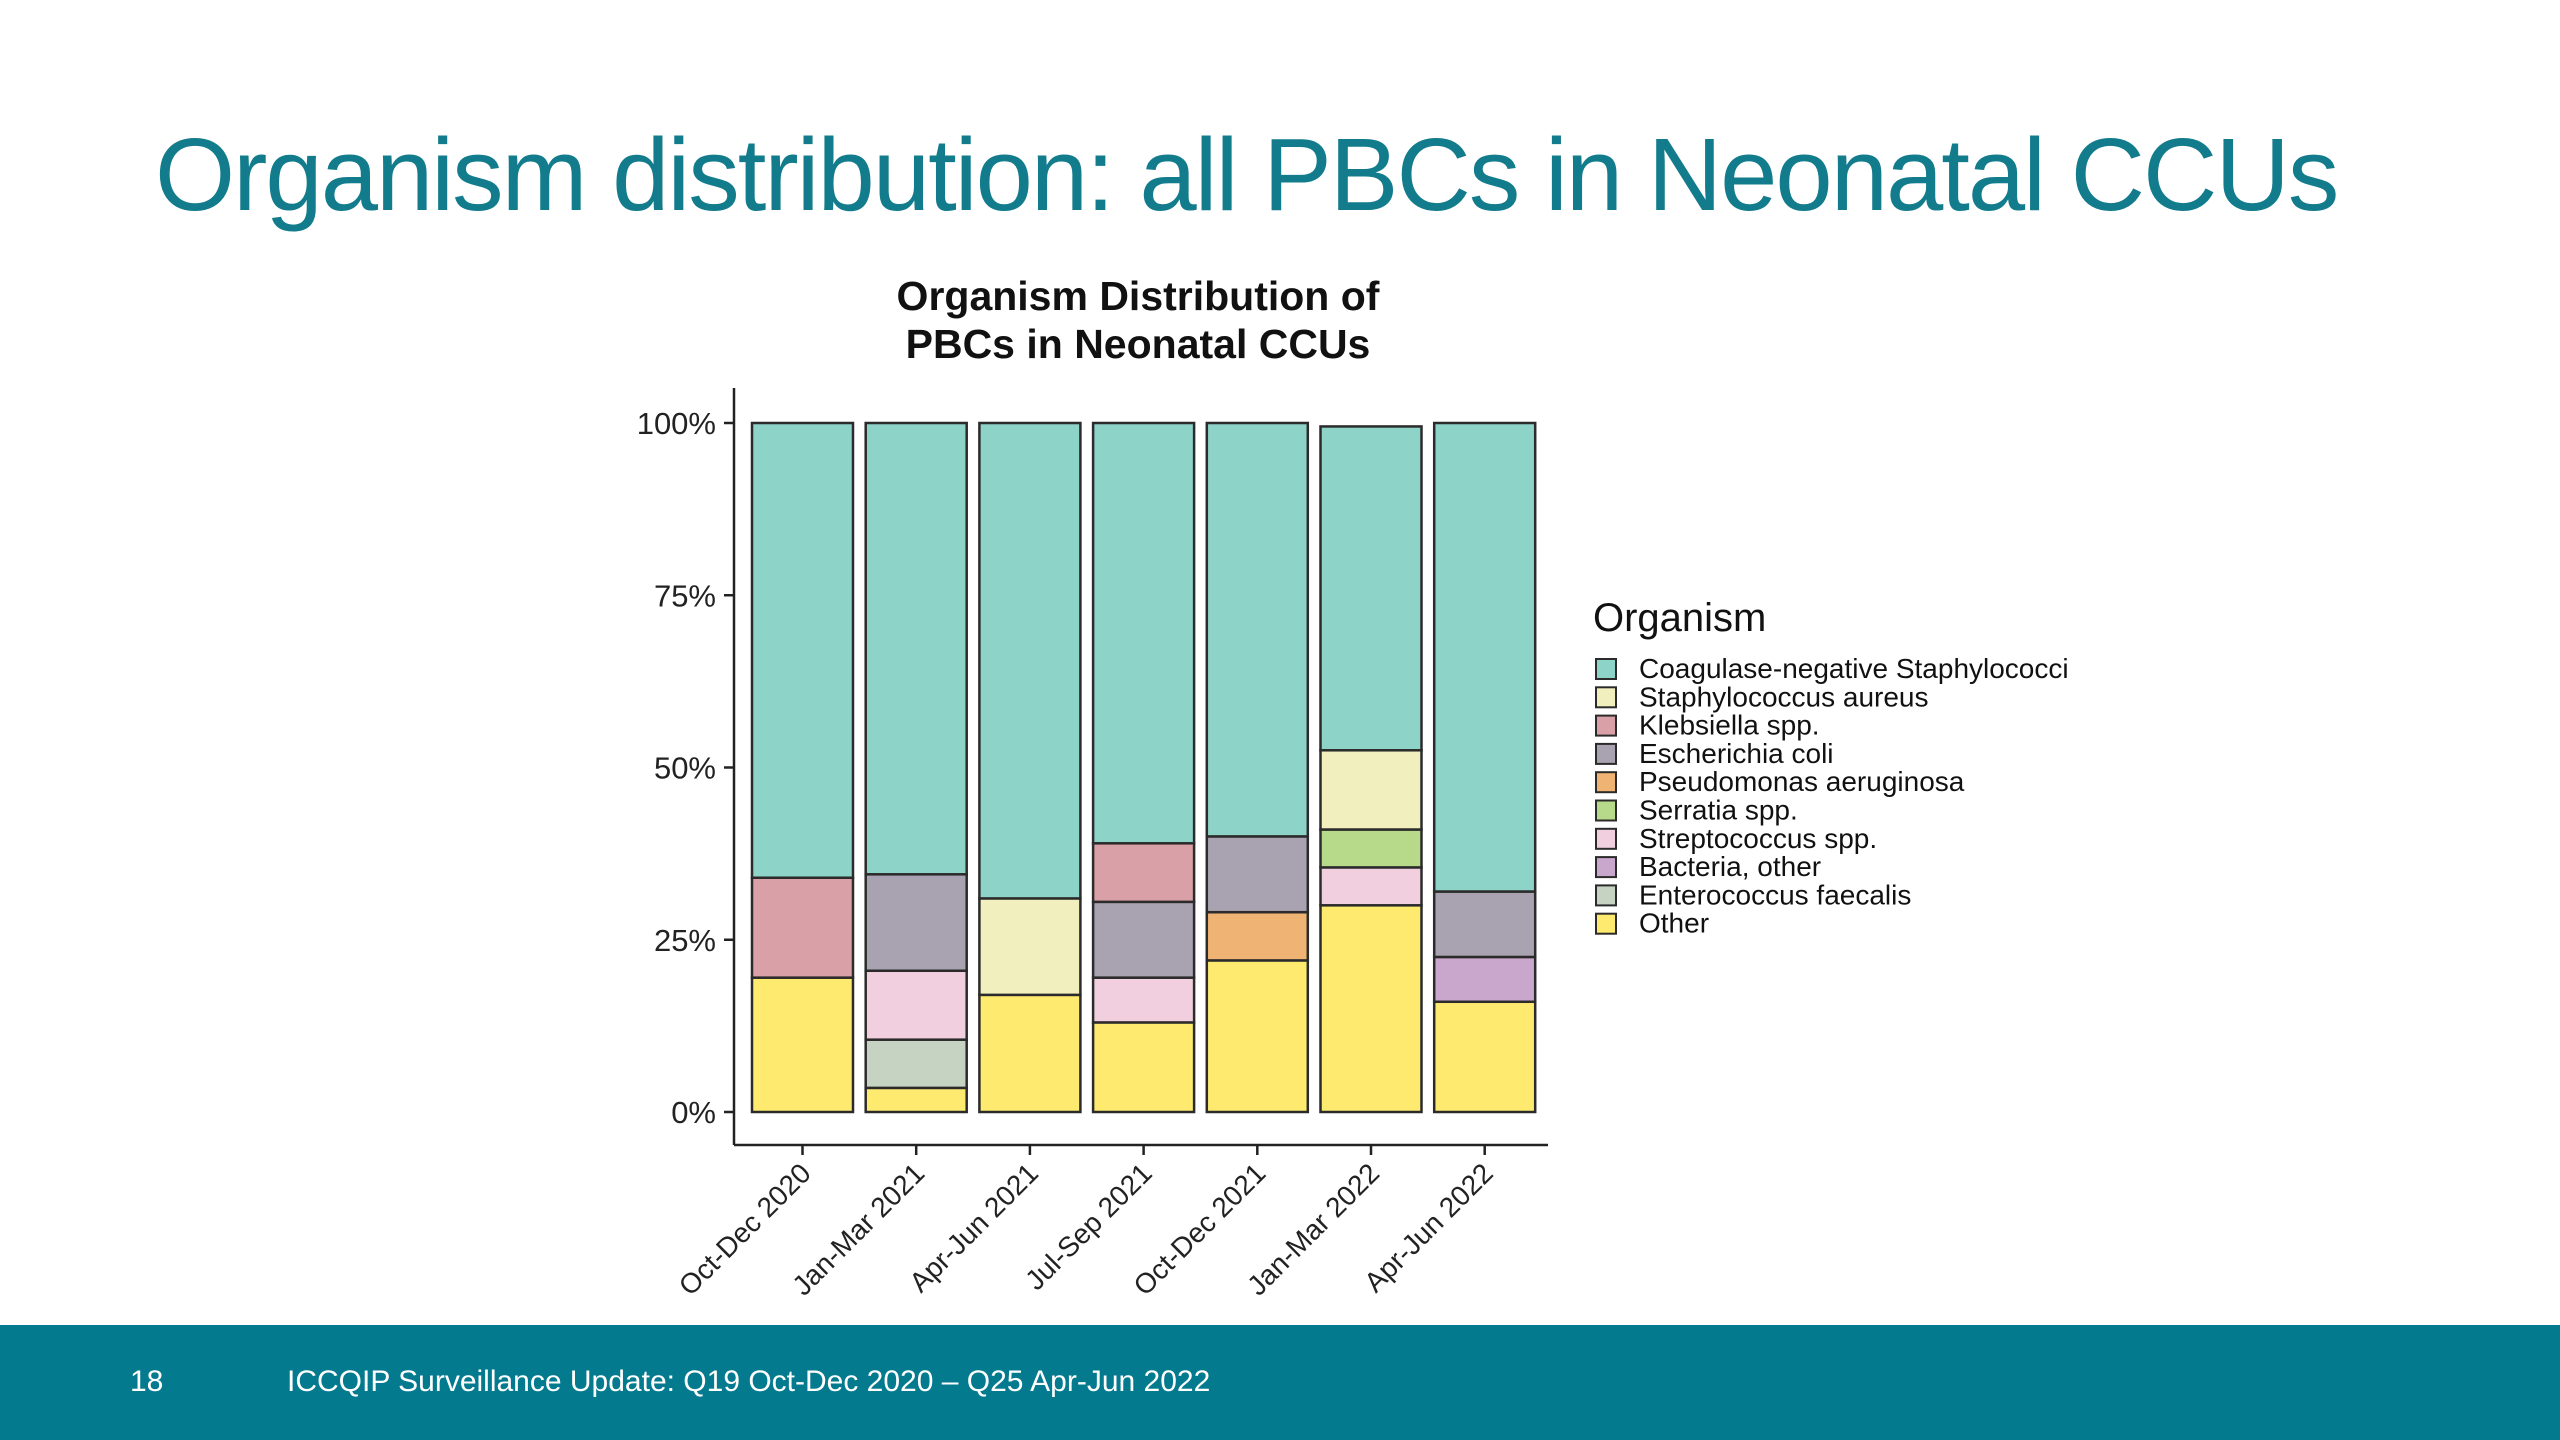 The image size is (2560, 1440). I want to click on chart-title-line: PBCs in Neonatal CCUs, so click(1138, 344).